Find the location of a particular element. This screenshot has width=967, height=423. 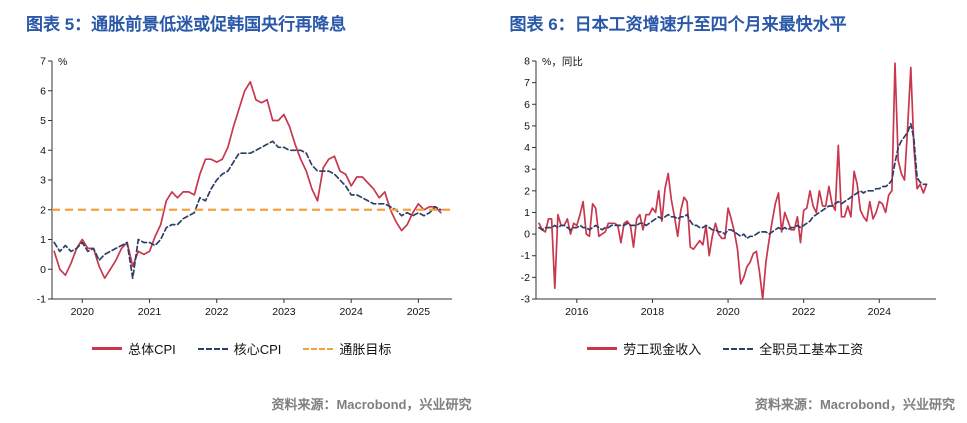

x-tick-label: 2021 is located at coordinates (150, 312).